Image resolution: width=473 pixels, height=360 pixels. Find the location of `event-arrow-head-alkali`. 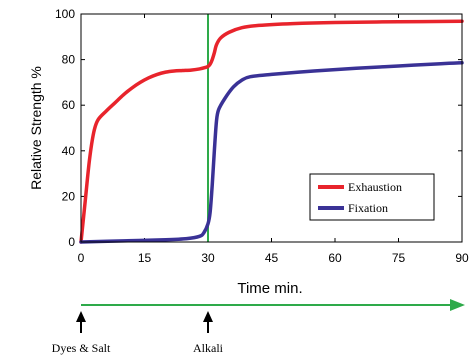

event-arrow-head-alkali is located at coordinates (208, 316).